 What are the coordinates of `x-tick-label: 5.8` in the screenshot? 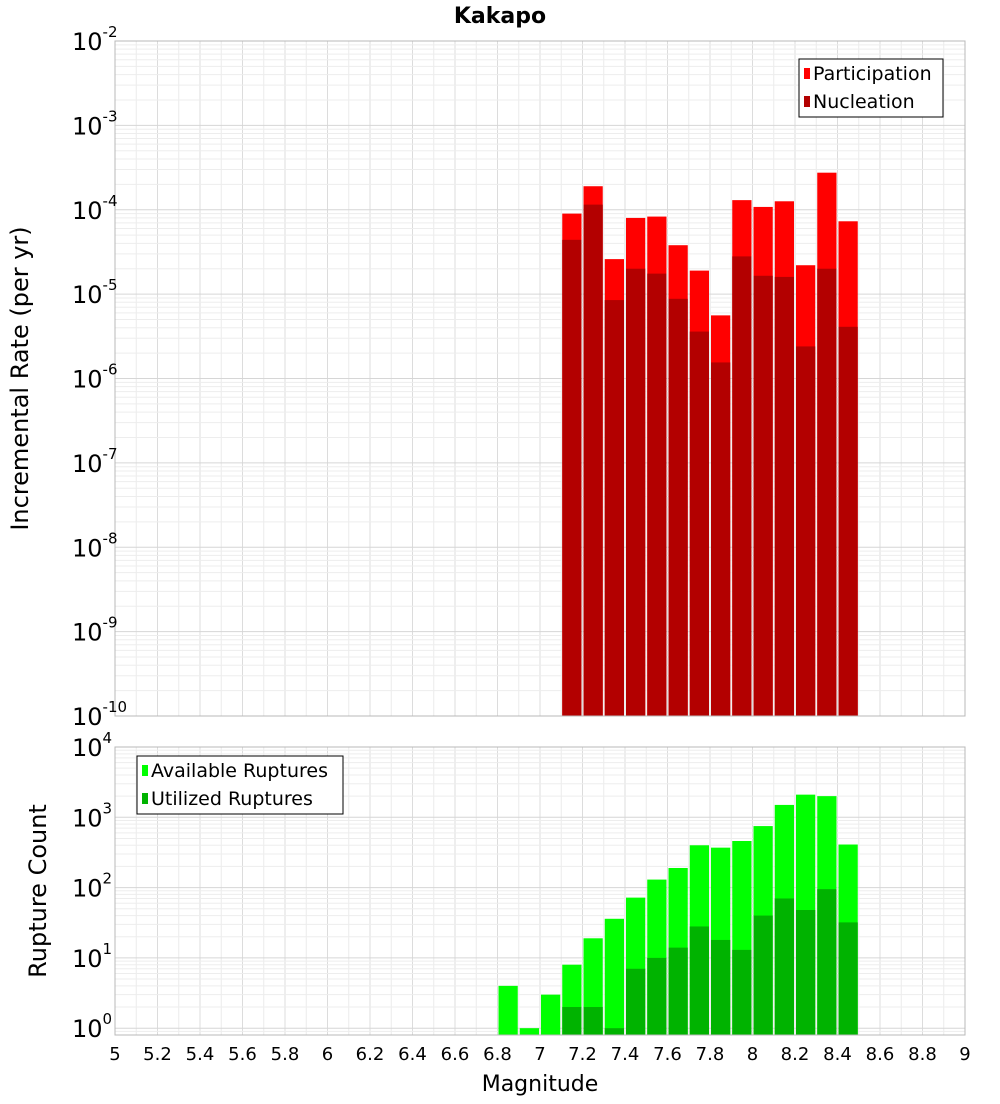 It's located at (285, 1054).